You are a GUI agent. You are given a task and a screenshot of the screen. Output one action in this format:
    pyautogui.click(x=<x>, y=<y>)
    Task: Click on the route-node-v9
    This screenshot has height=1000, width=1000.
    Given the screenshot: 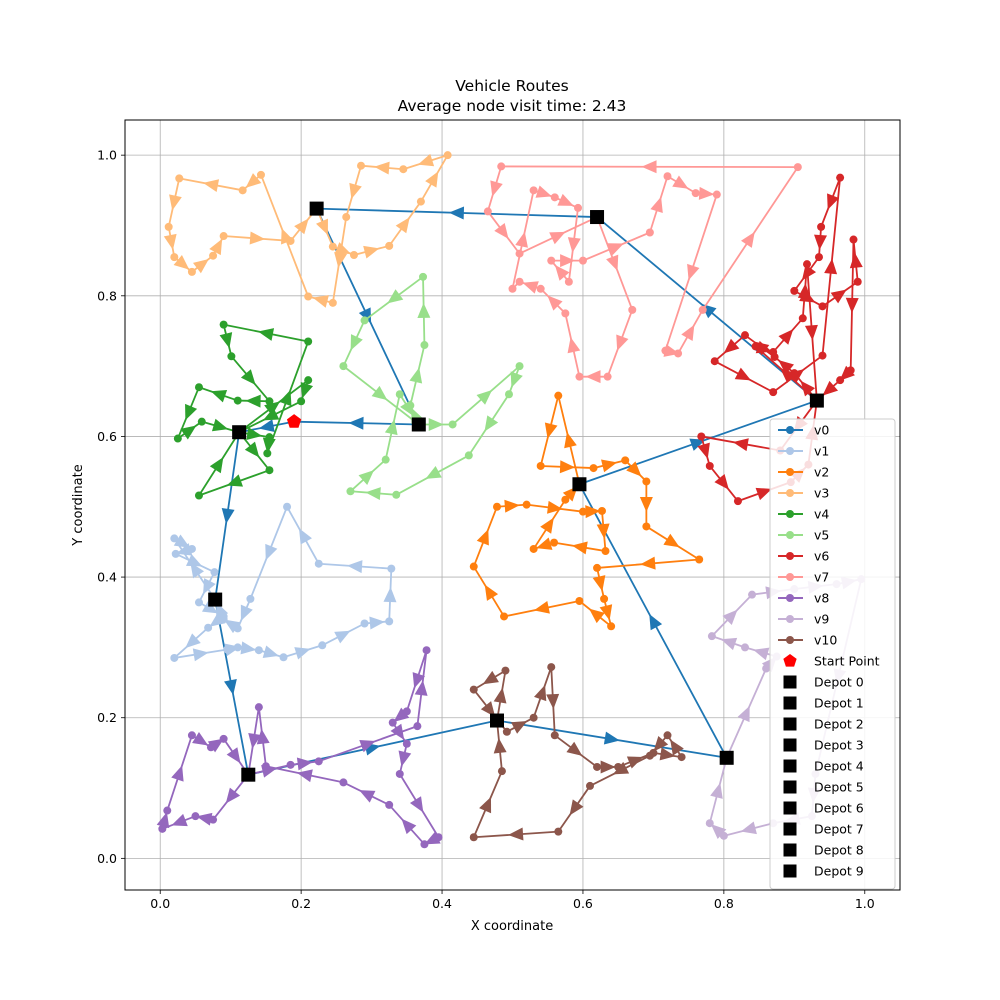 What is the action you would take?
    pyautogui.click(x=766, y=668)
    